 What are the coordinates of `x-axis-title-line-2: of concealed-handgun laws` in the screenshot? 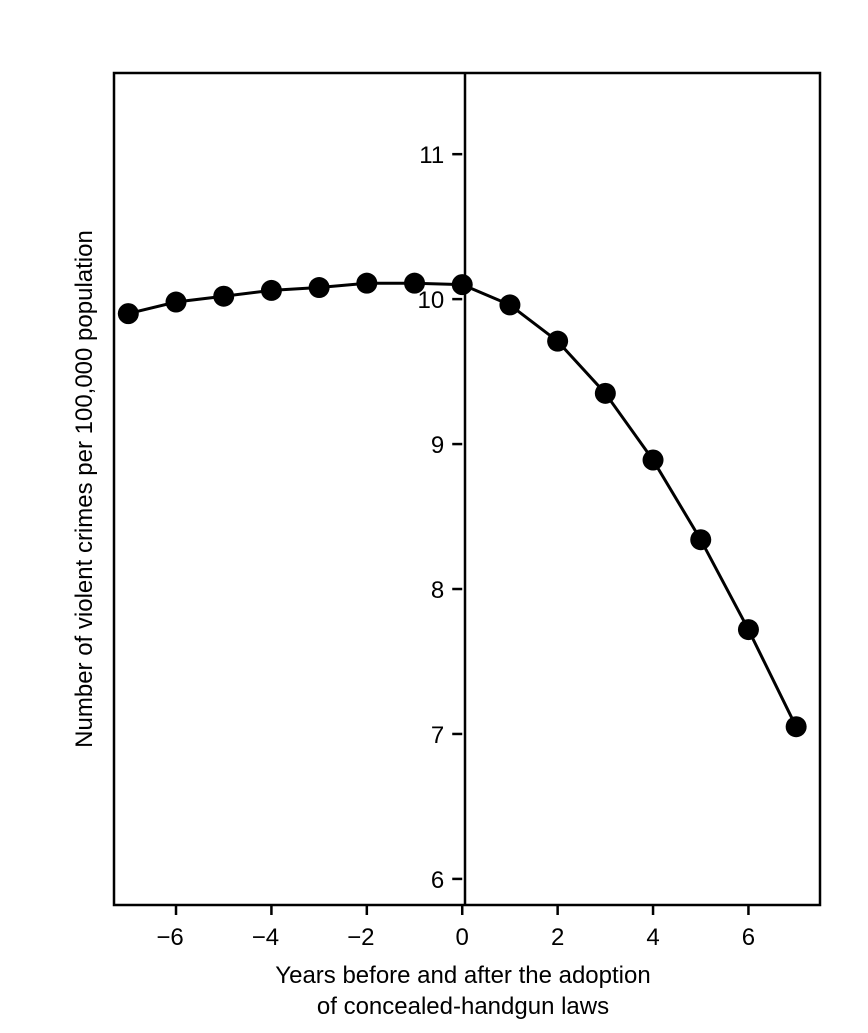 It's located at (463, 1006).